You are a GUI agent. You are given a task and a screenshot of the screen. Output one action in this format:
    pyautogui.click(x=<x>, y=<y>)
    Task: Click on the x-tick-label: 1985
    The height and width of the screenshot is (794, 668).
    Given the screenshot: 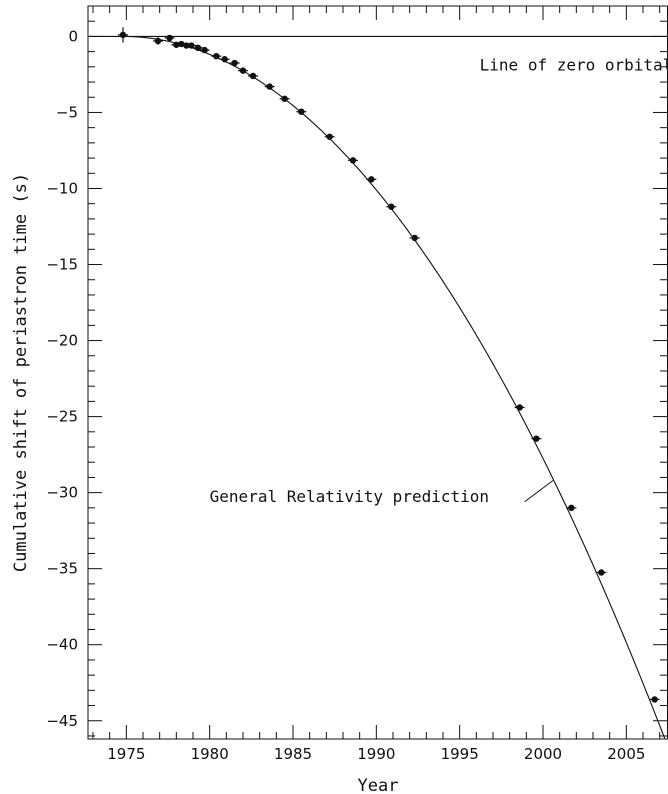 What is the action you would take?
    pyautogui.click(x=293, y=754)
    